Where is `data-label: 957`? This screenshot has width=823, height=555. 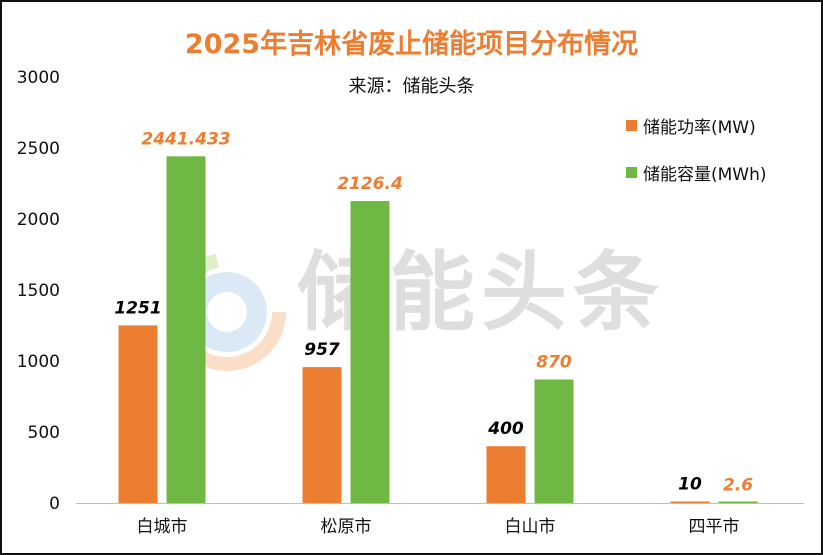 data-label: 957 is located at coordinates (322, 350).